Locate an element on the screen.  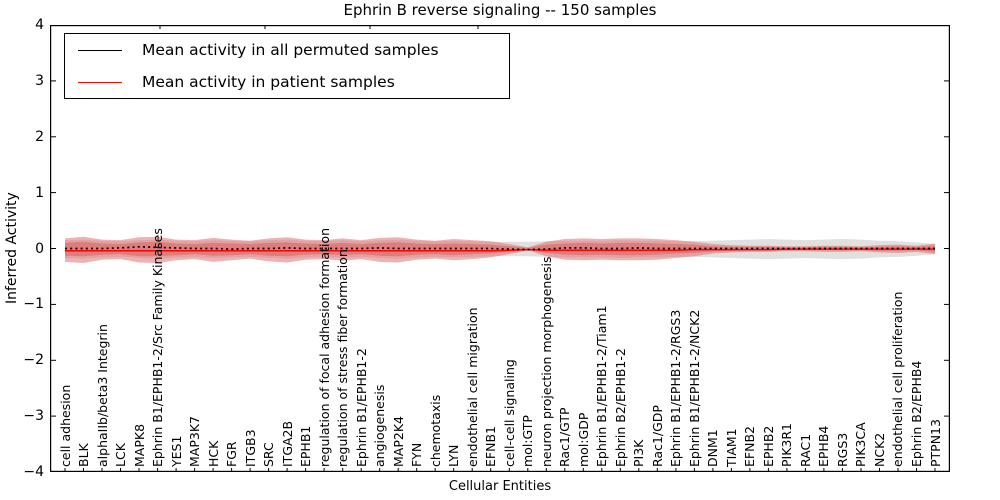
x-tick-label: mol:GTP is located at coordinates (528, 441).